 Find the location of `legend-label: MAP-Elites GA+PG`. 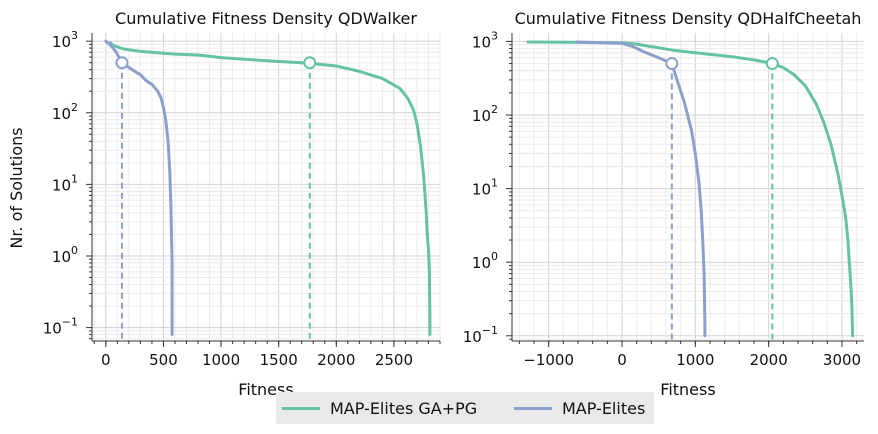

legend-label: MAP-Elites GA+PG is located at coordinates (404, 408).